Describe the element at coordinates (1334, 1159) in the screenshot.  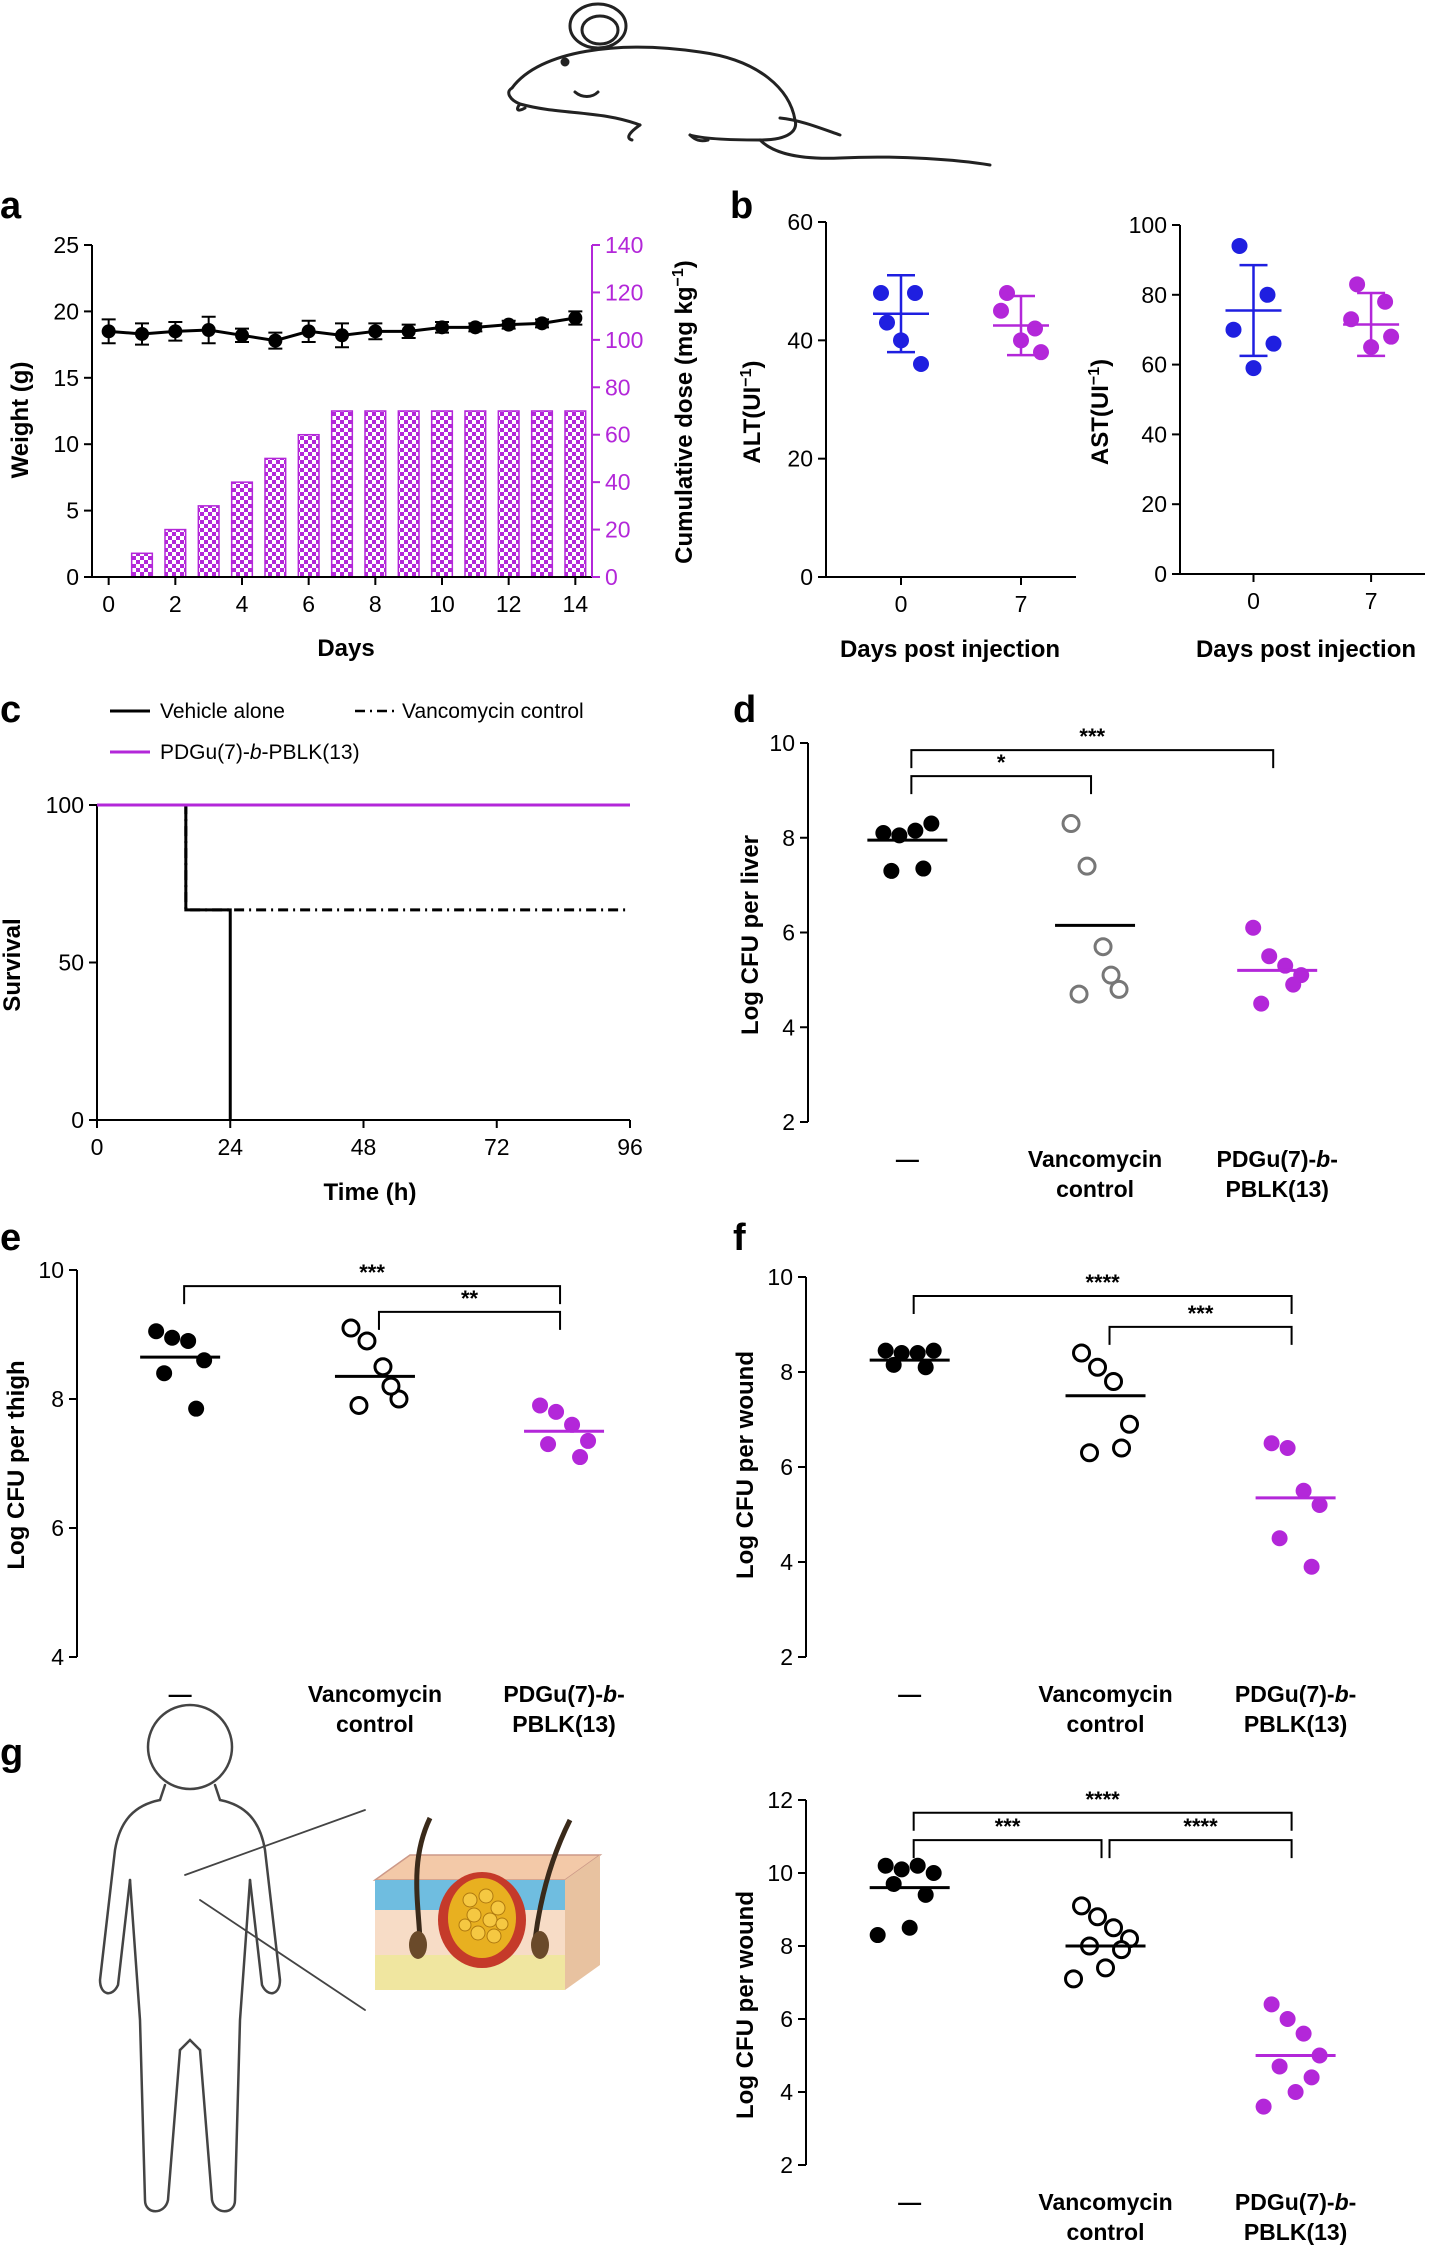
I see `d-cat-label-part: -` at that location.